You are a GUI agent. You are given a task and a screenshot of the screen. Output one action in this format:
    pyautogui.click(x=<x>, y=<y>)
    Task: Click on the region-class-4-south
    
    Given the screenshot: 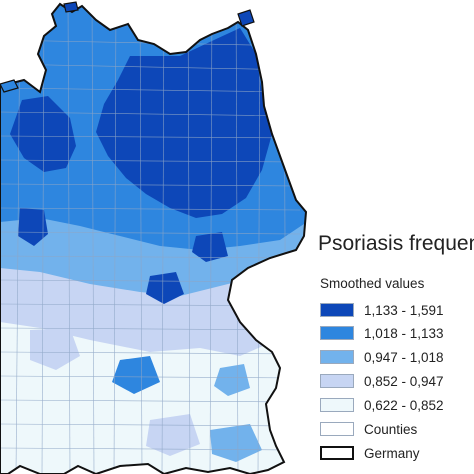 What is the action you would take?
    pyautogui.click(x=173, y=435)
    